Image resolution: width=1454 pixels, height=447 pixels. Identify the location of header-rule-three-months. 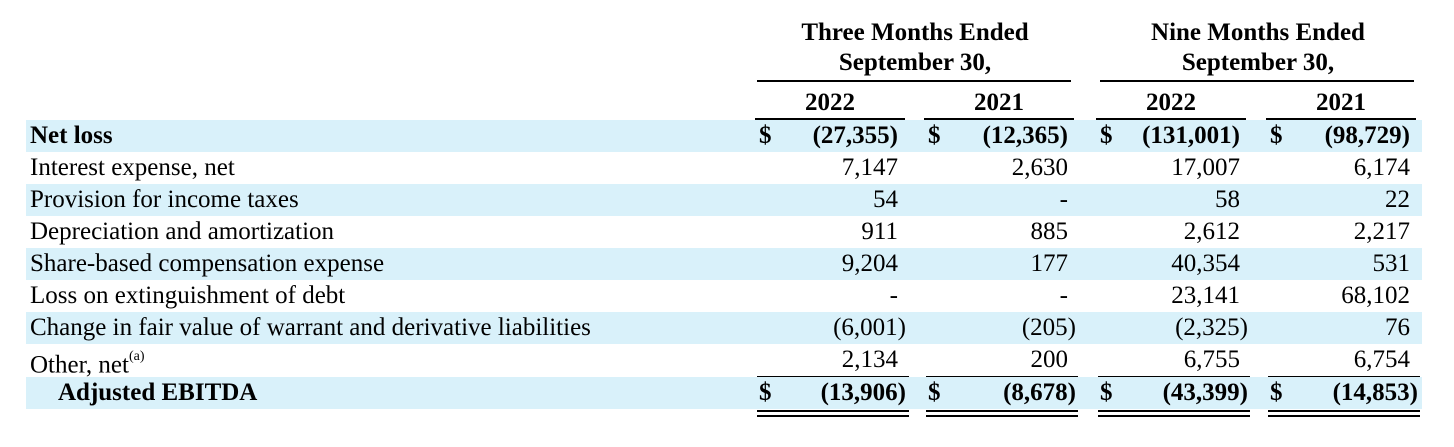
(914, 81).